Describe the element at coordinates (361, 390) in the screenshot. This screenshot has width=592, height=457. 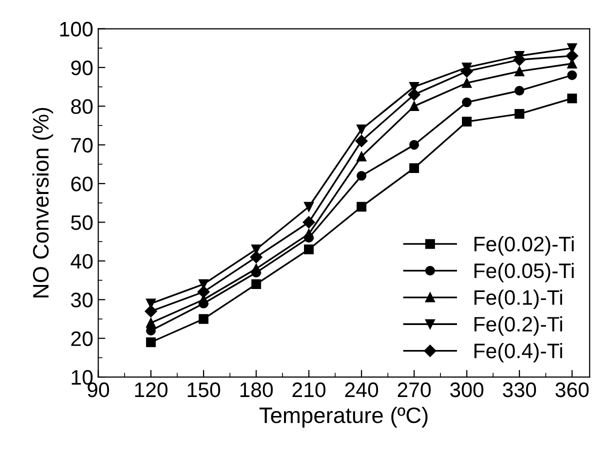
I see `x-tick-label: 240` at that location.